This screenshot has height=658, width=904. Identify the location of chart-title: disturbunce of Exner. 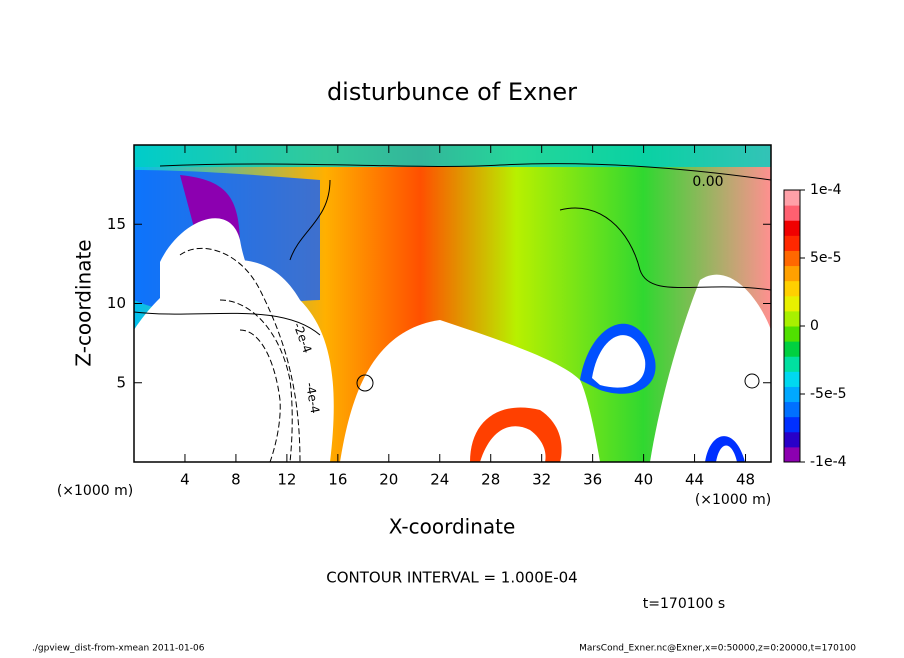
(452, 92).